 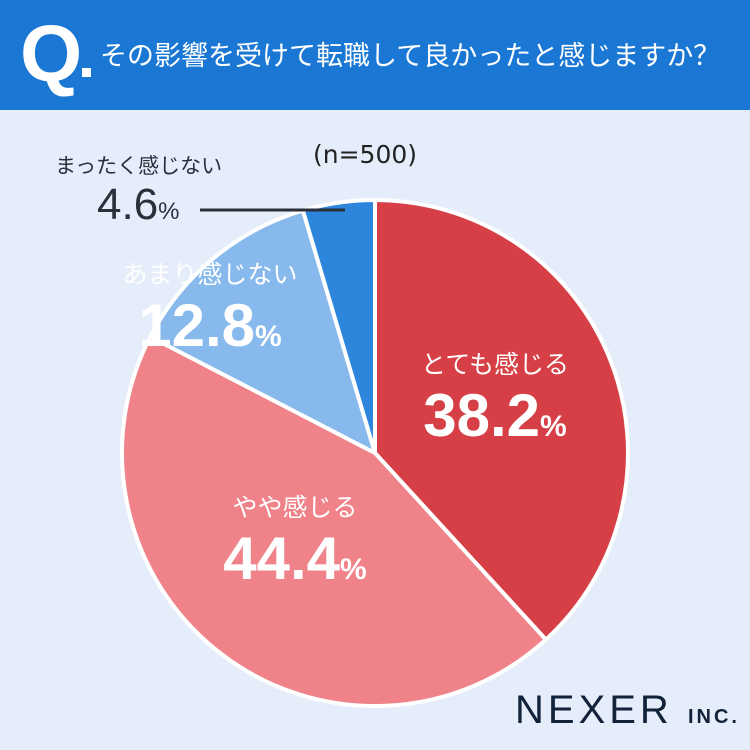 What do you see at coordinates (139, 191) in the screenshot?
I see `label-slice-3: まったく感じない 4.6%` at bounding box center [139, 191].